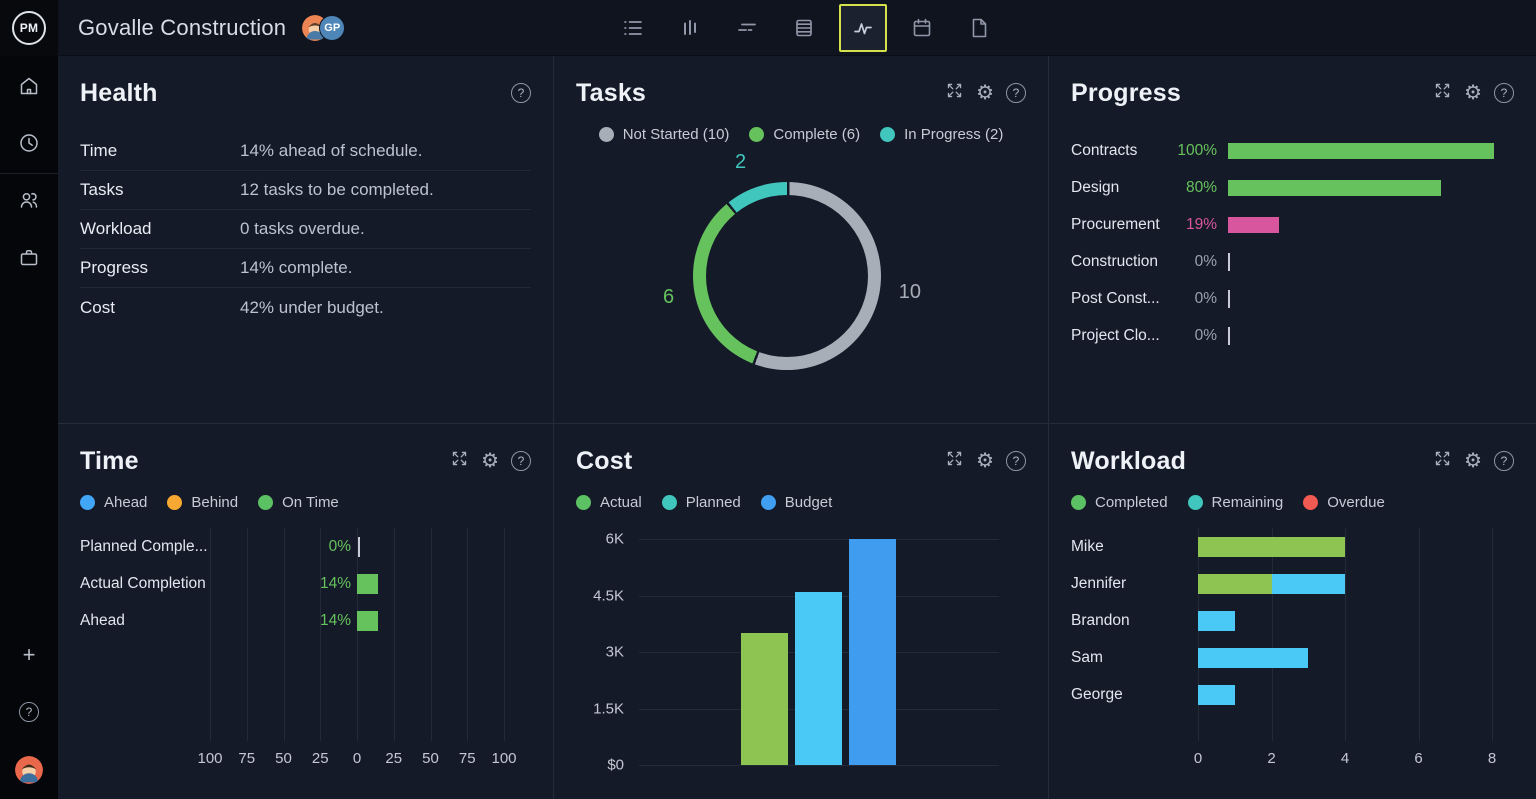 This screenshot has width=1536, height=799. What do you see at coordinates (1418, 758) in the screenshot?
I see `axis-tick-label: 6` at bounding box center [1418, 758].